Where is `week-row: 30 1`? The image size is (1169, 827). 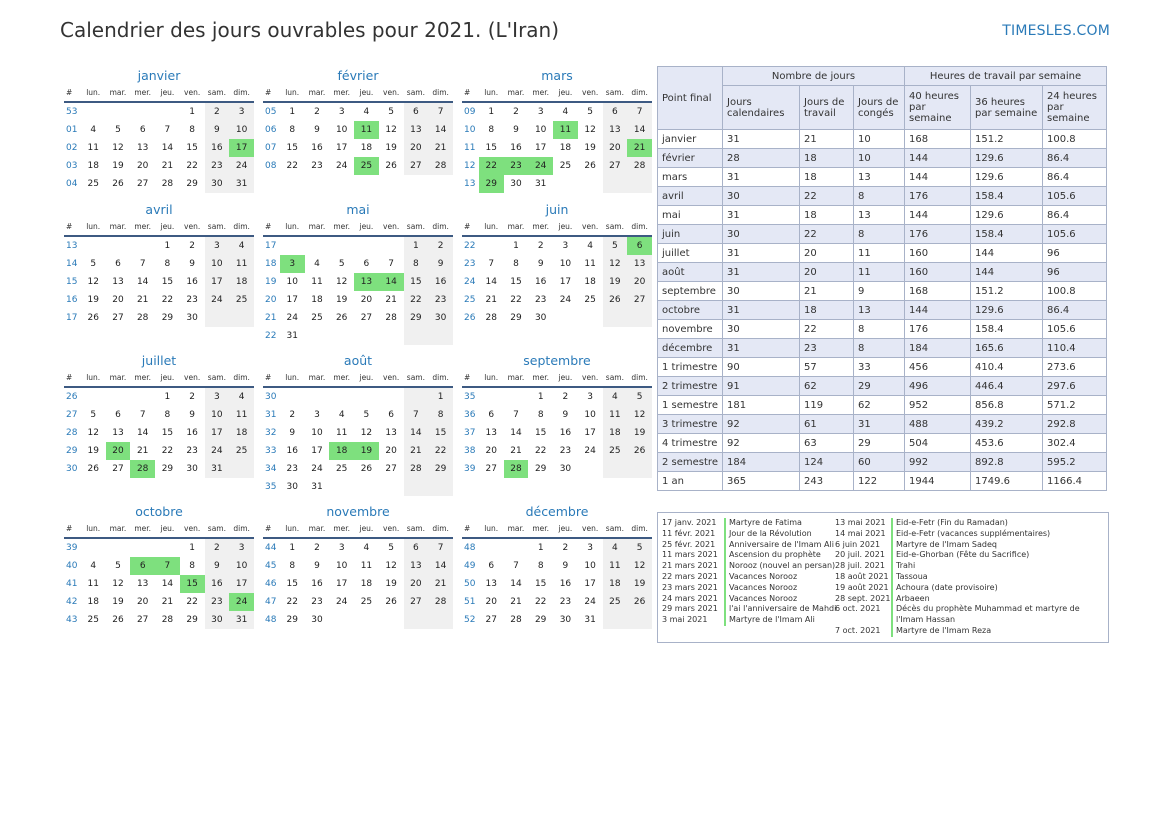 week-row: 30 1 is located at coordinates (358, 397).